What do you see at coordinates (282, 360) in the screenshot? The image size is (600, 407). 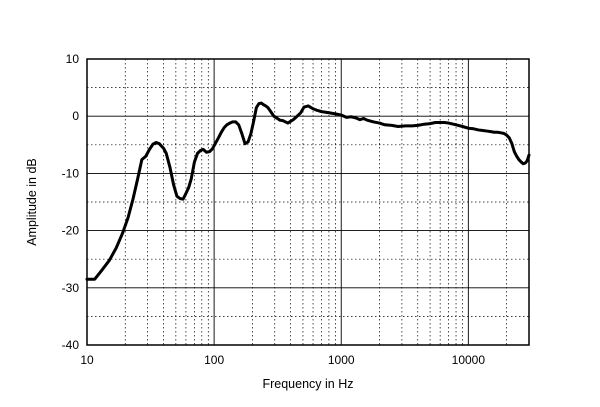 I see `x-tick-labels: 10 100 1000 10000` at bounding box center [282, 360].